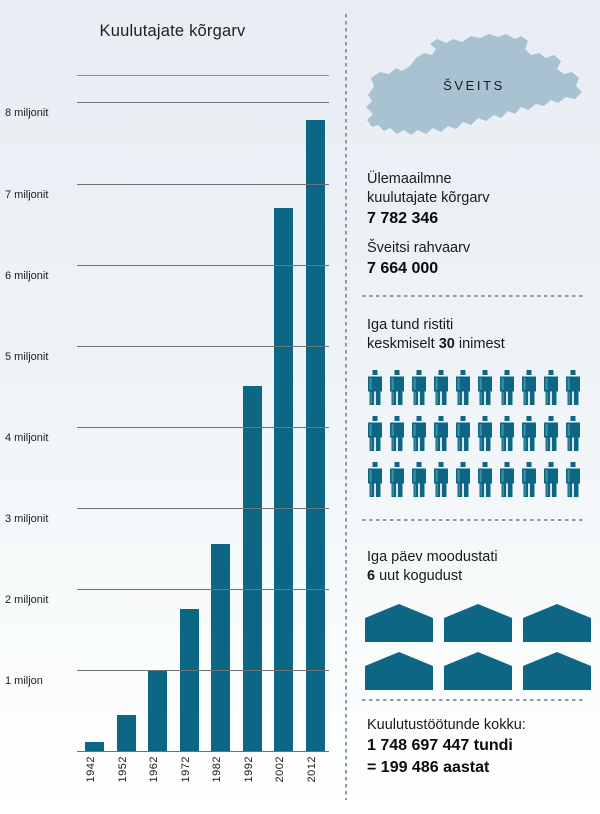 Image resolution: width=600 pixels, height=814 pixels. I want to click on bar-1992, so click(252, 568).